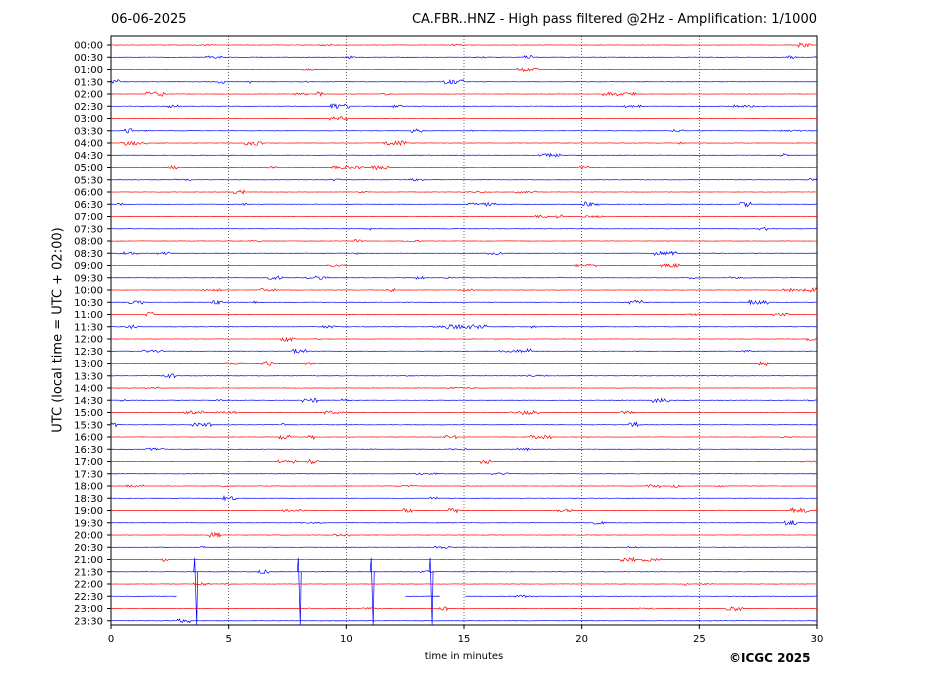 The image size is (927, 696). What do you see at coordinates (88, 364) in the screenshot?
I see `y-tick-label: 13:00` at bounding box center [88, 364].